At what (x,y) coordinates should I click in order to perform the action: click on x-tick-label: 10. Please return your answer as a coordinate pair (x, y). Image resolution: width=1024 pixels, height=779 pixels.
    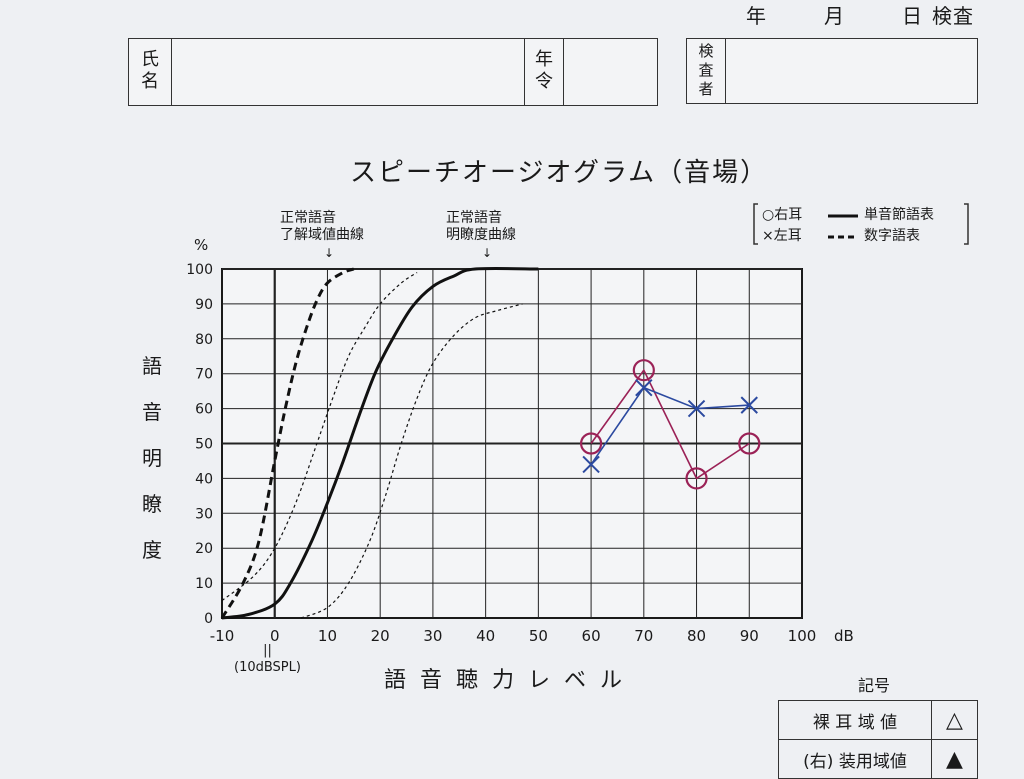
    Looking at the image, I should click on (327, 636).